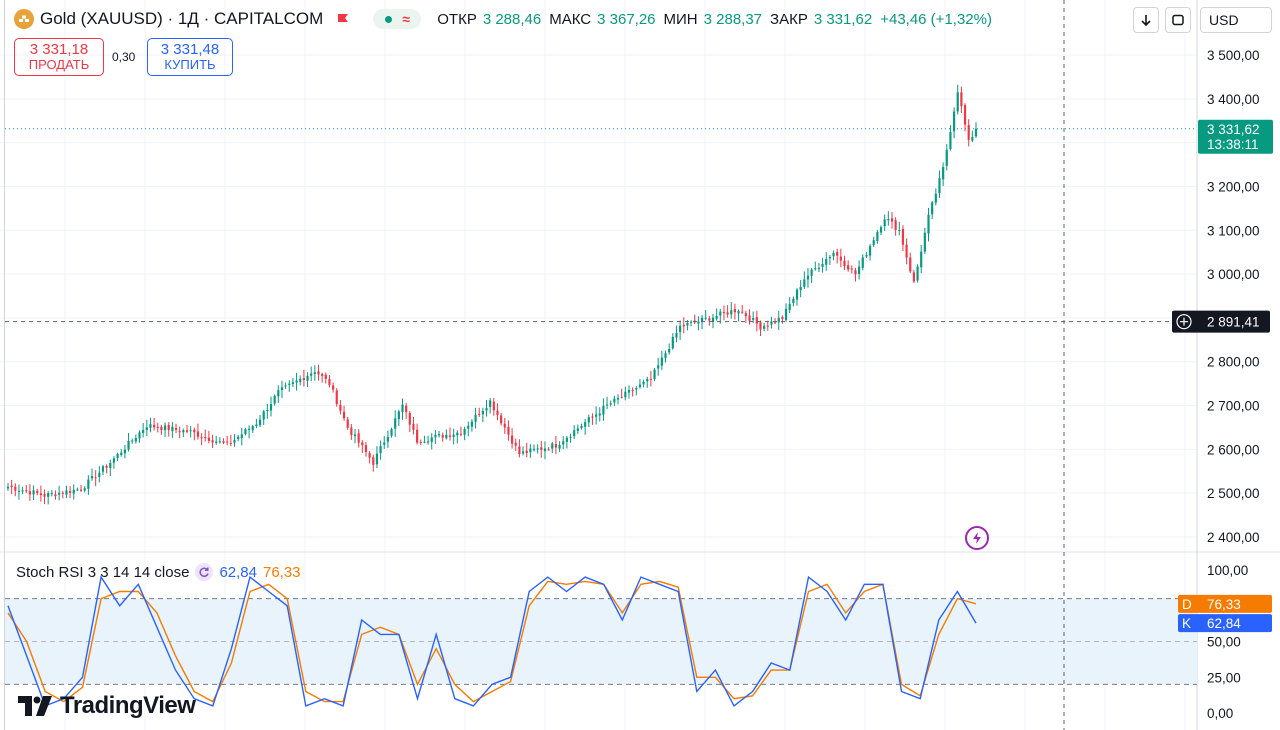 Image resolution: width=1280 pixels, height=730 pixels. Describe the element at coordinates (977, 538) in the screenshot. I see `lightning-icon` at that location.